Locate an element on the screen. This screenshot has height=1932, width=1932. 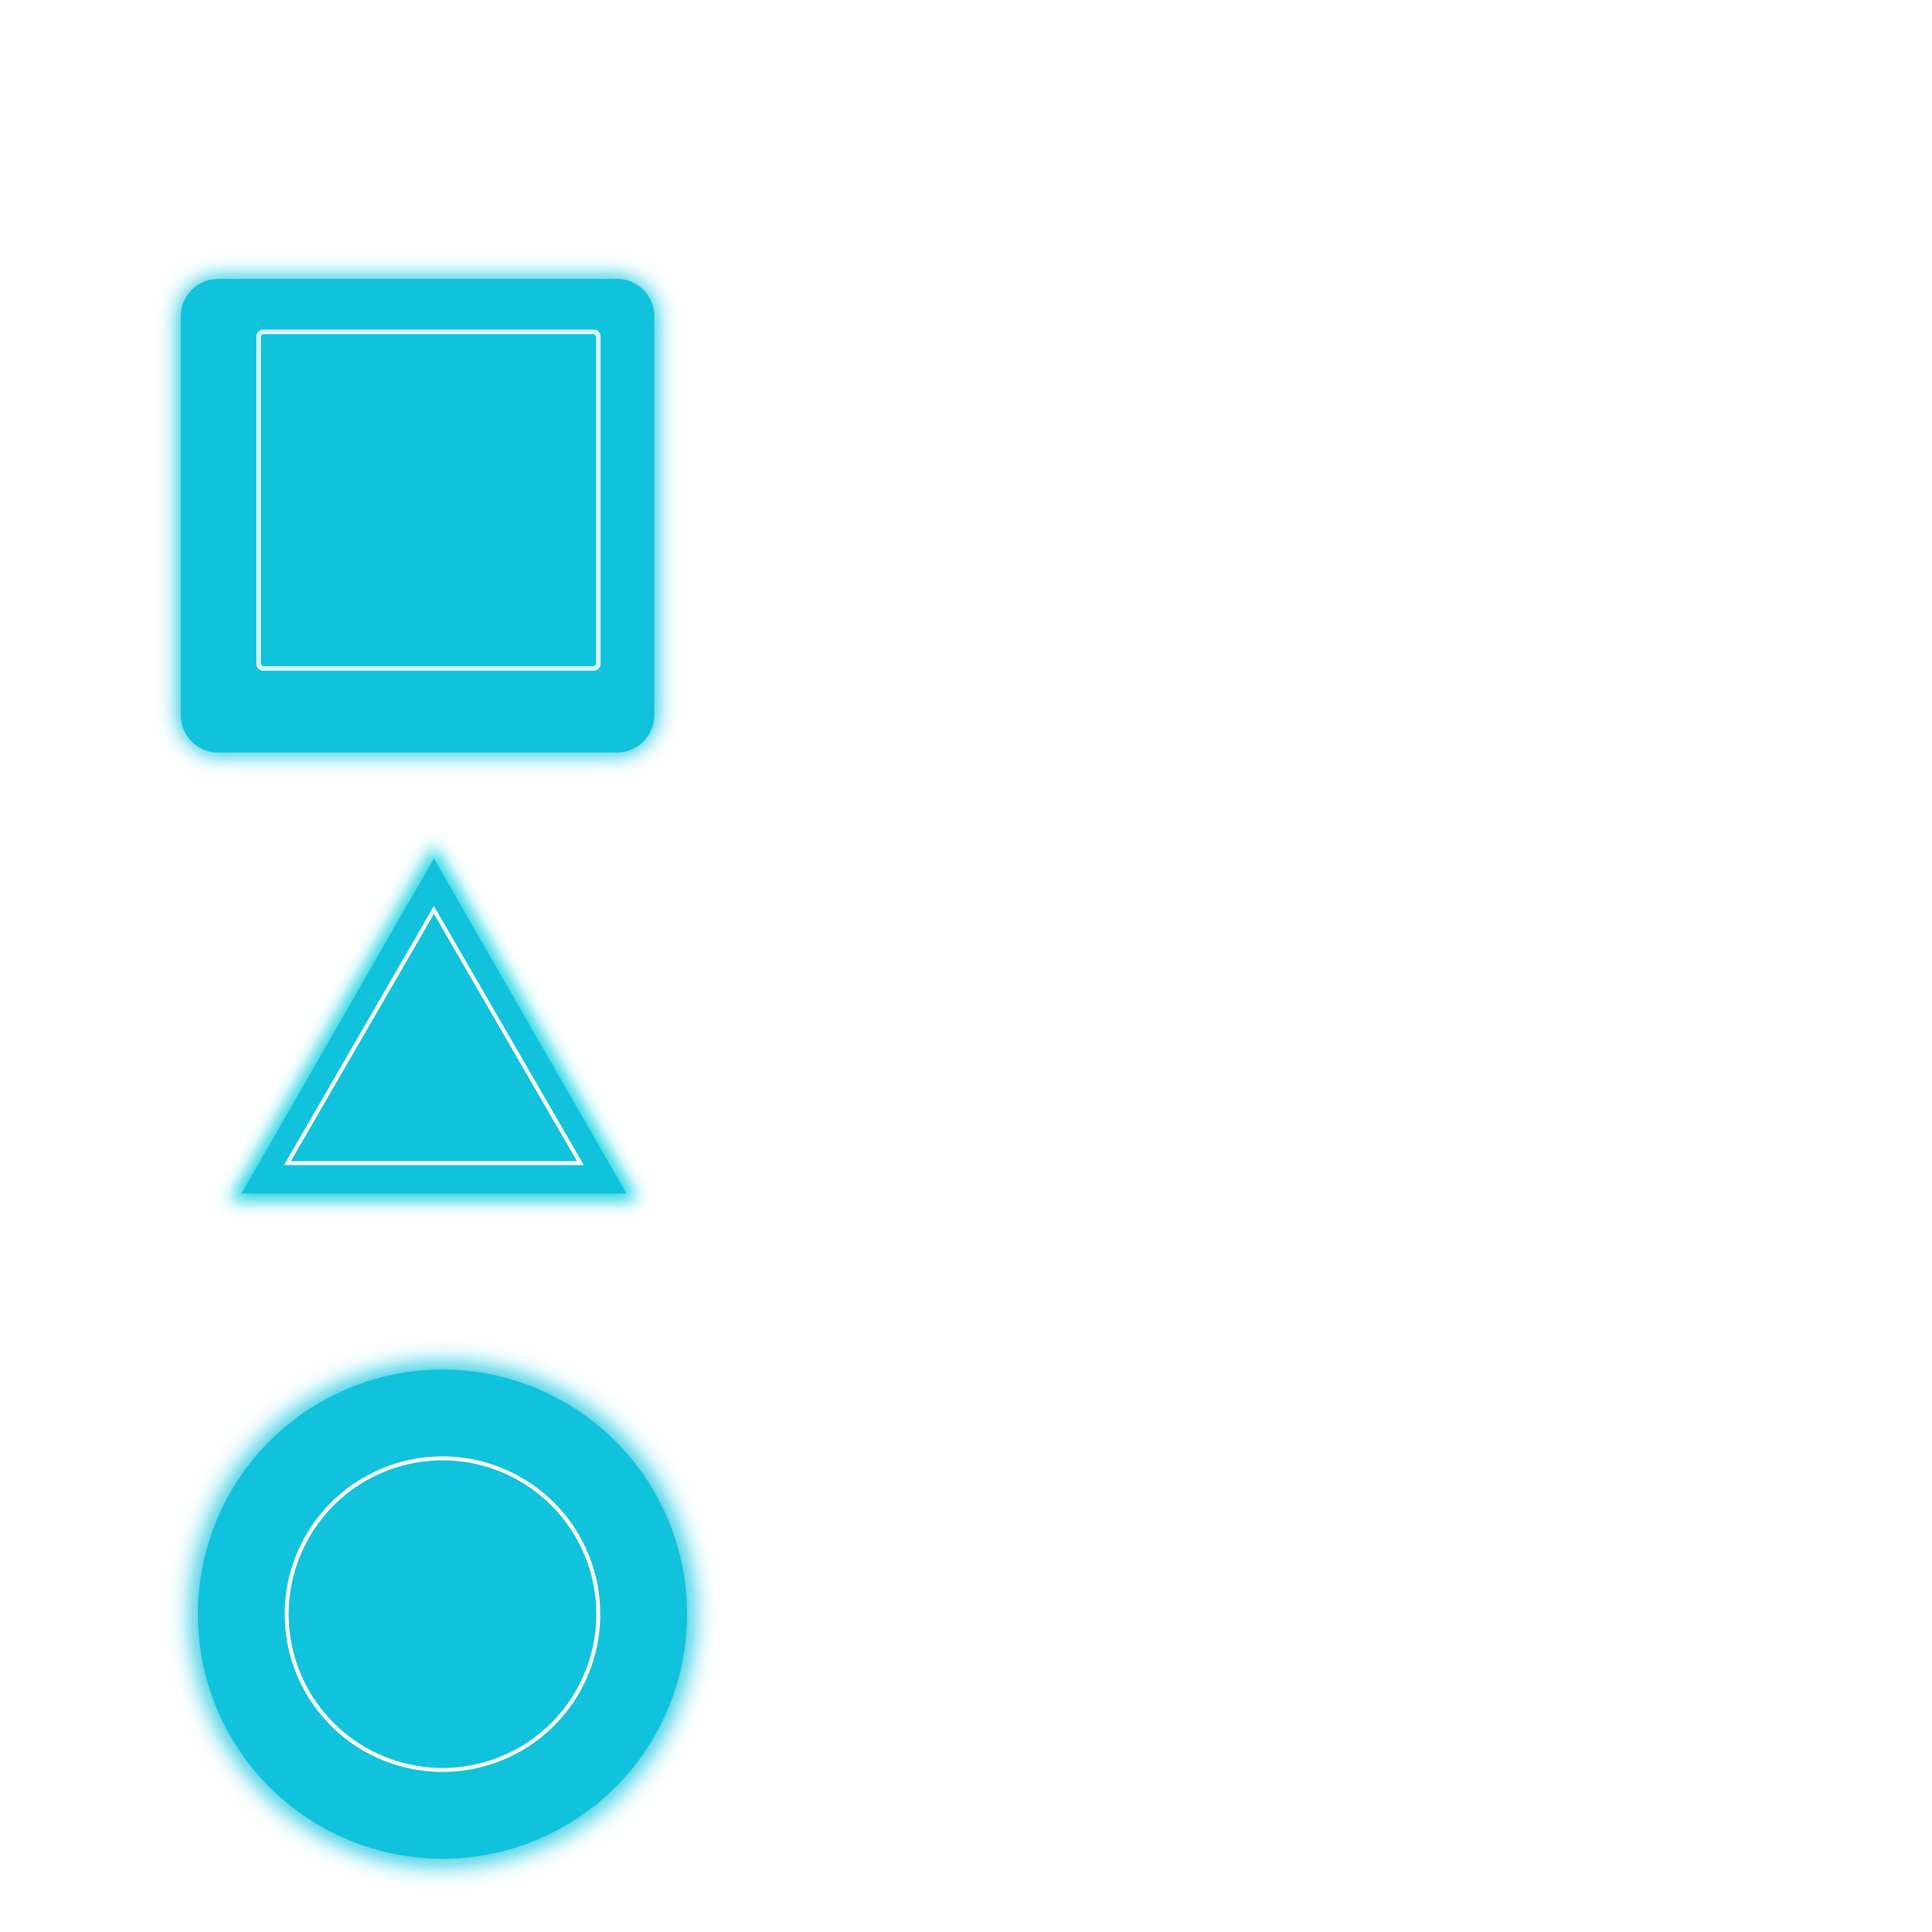
circle-graphic is located at coordinates (443, 1614).